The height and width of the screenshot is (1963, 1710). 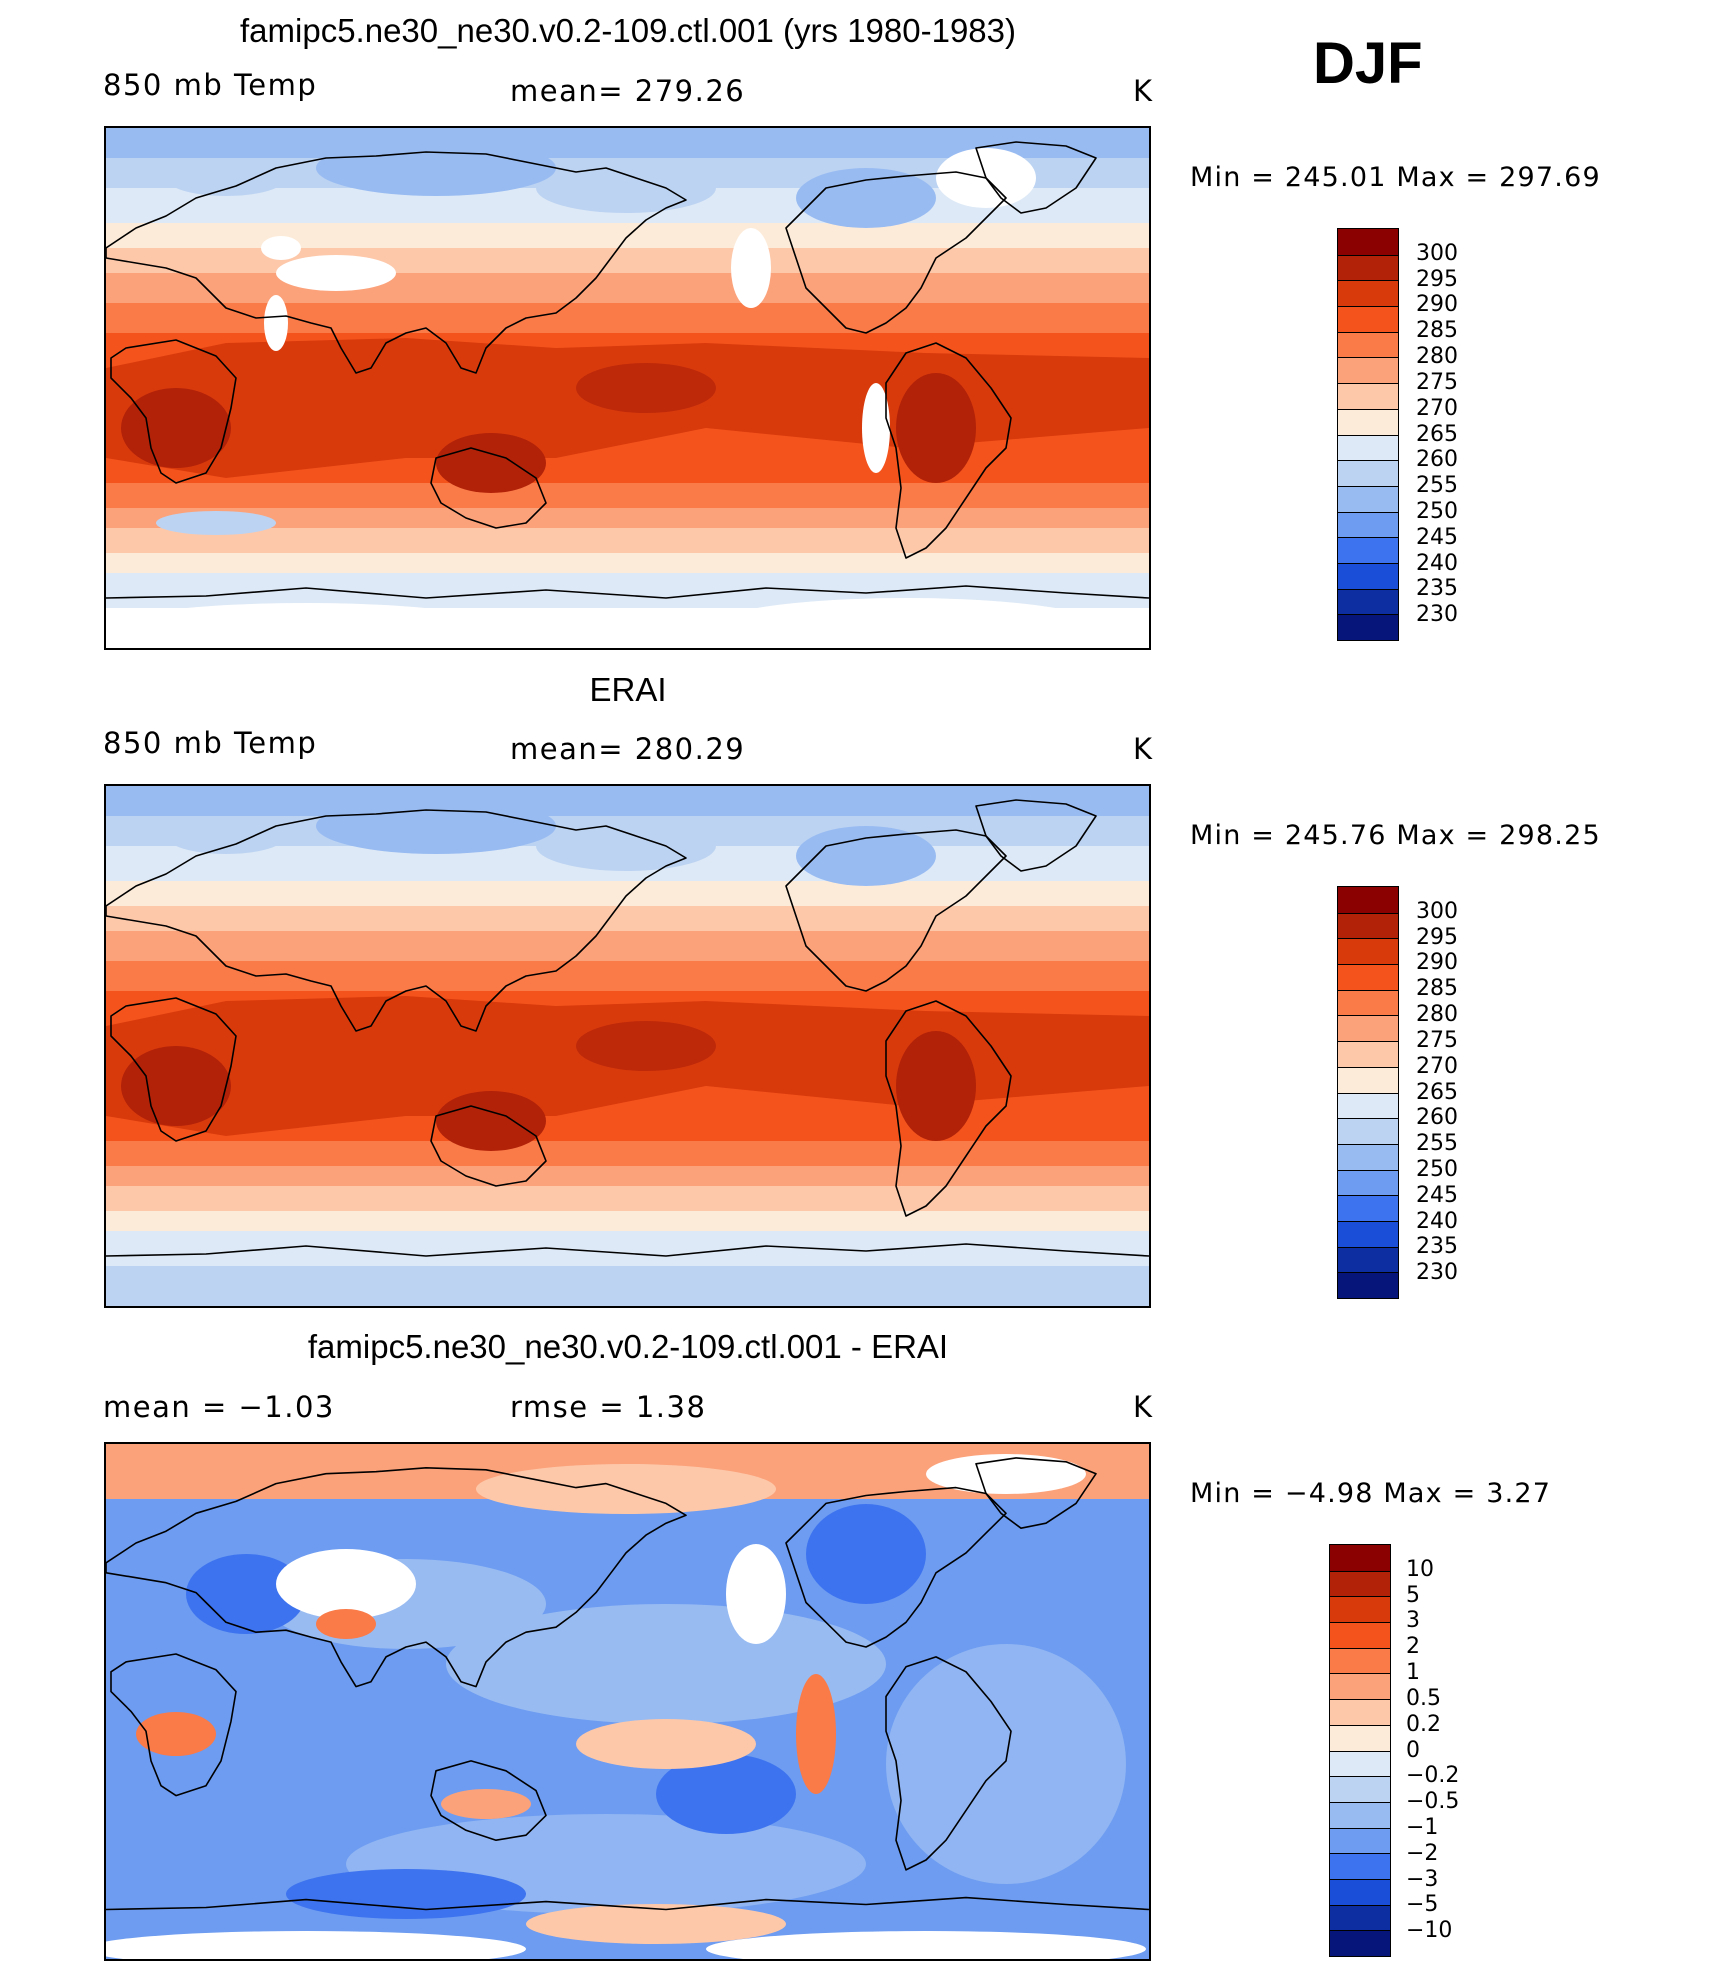 I want to click on colorbar-tick-label: −3, so click(x=1422, y=1879).